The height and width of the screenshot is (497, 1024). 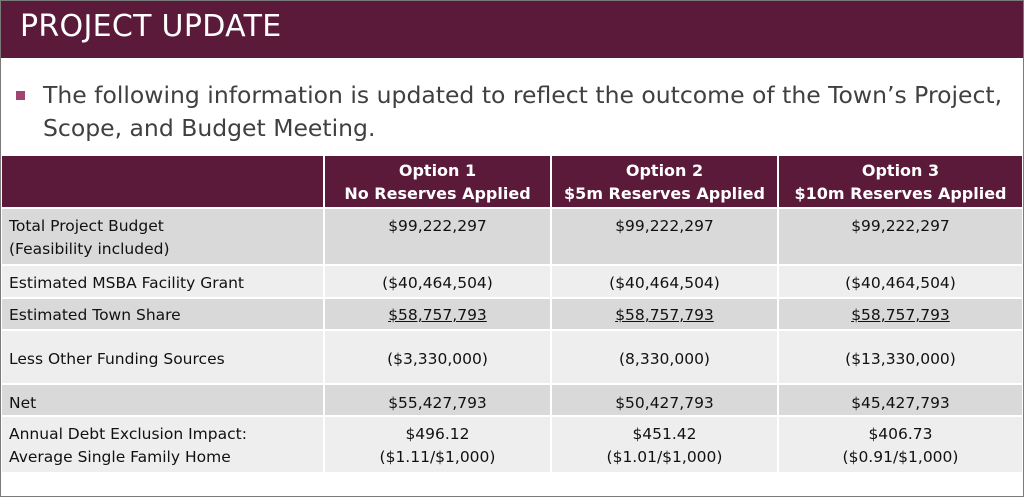 I want to click on row-label-line: Total Project Budget, so click(x=86, y=226).